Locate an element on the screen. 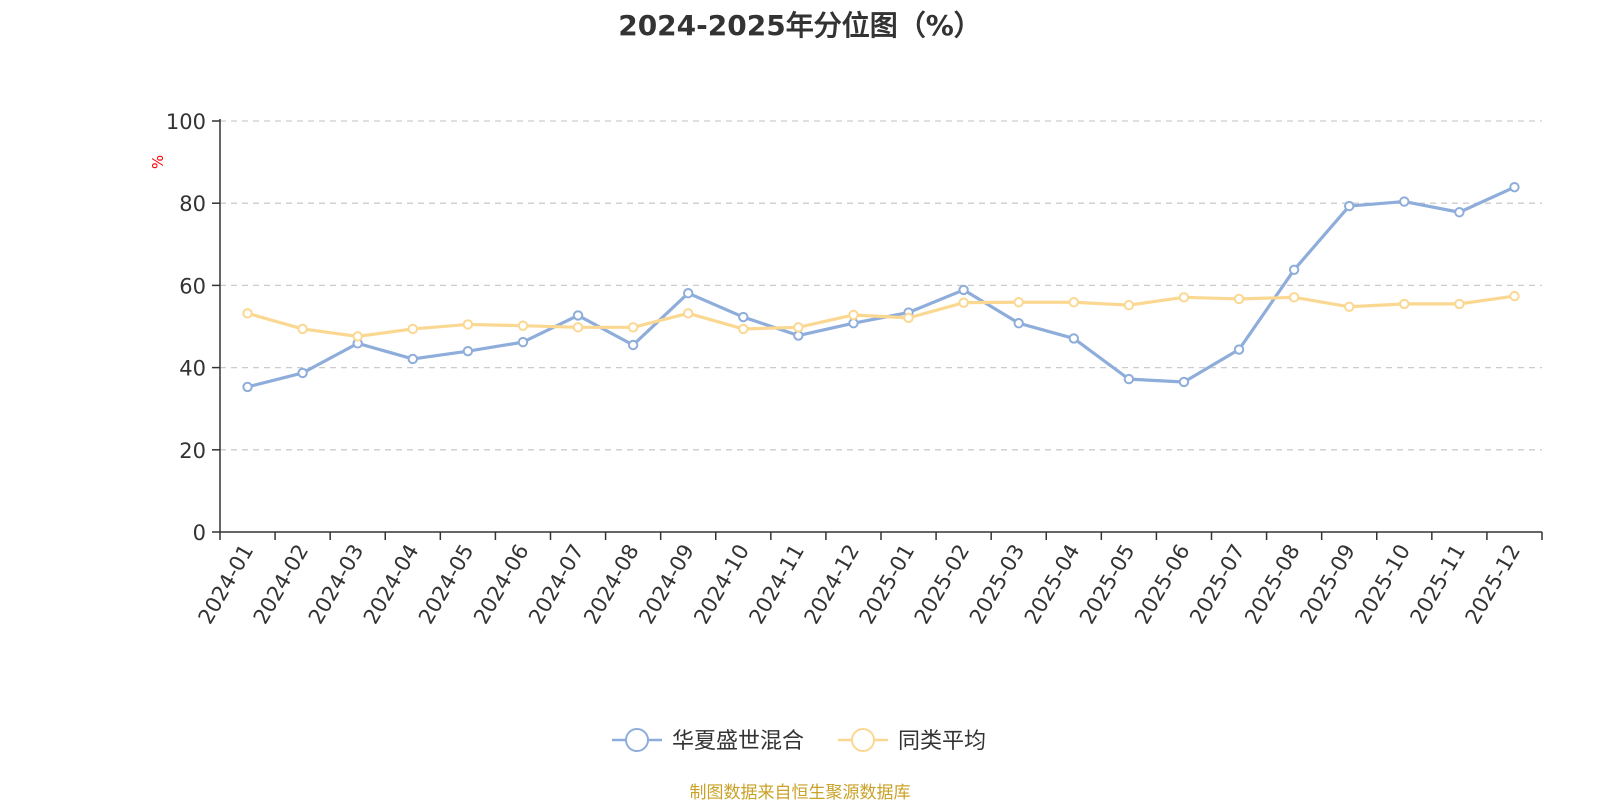 This screenshot has height=803, width=1600. x-tick-label: 2025-12 is located at coordinates (1492, 584).